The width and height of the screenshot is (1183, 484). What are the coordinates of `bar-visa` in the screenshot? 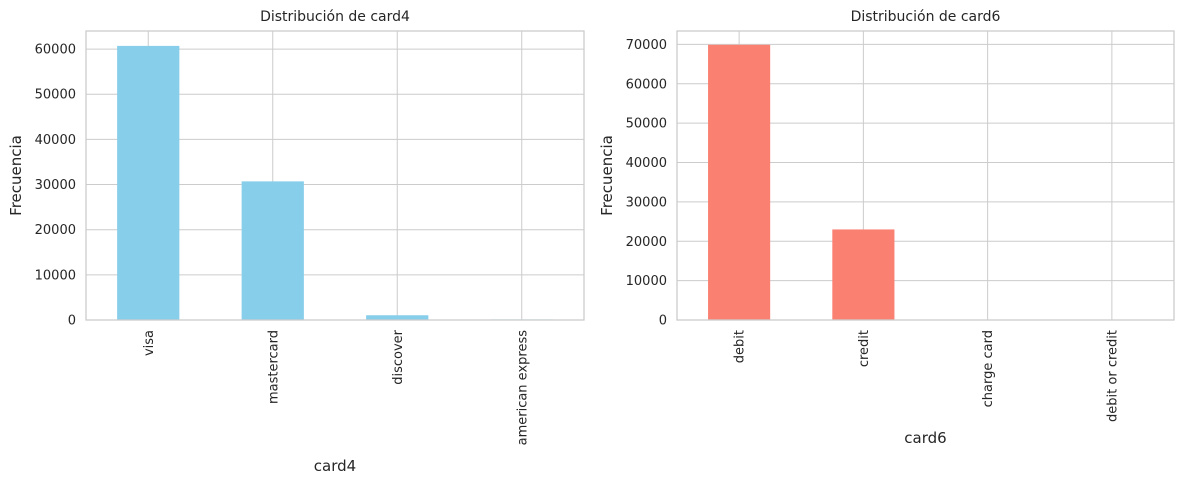 It's located at (148, 183).